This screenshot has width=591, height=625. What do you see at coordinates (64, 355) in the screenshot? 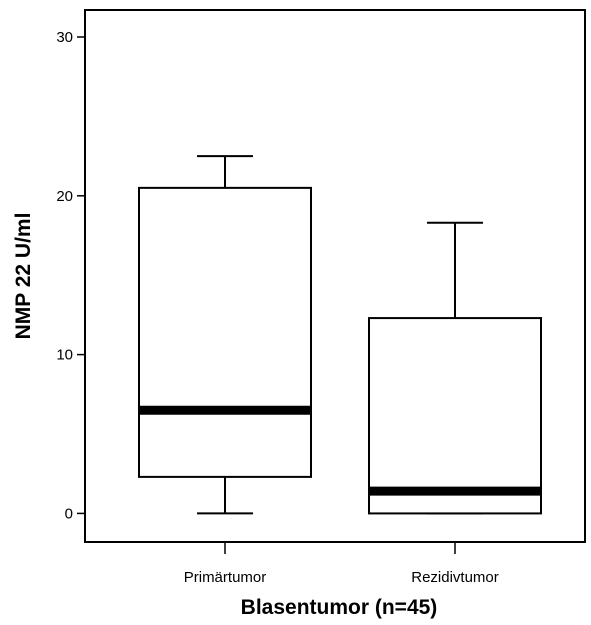
I see `y-tick-label: 10` at bounding box center [64, 355].